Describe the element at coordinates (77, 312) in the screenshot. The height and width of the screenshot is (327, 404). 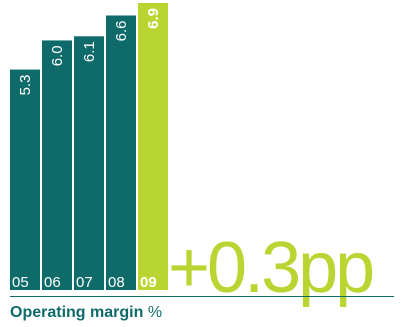
I see `chart-title-text: Operating margin` at that location.